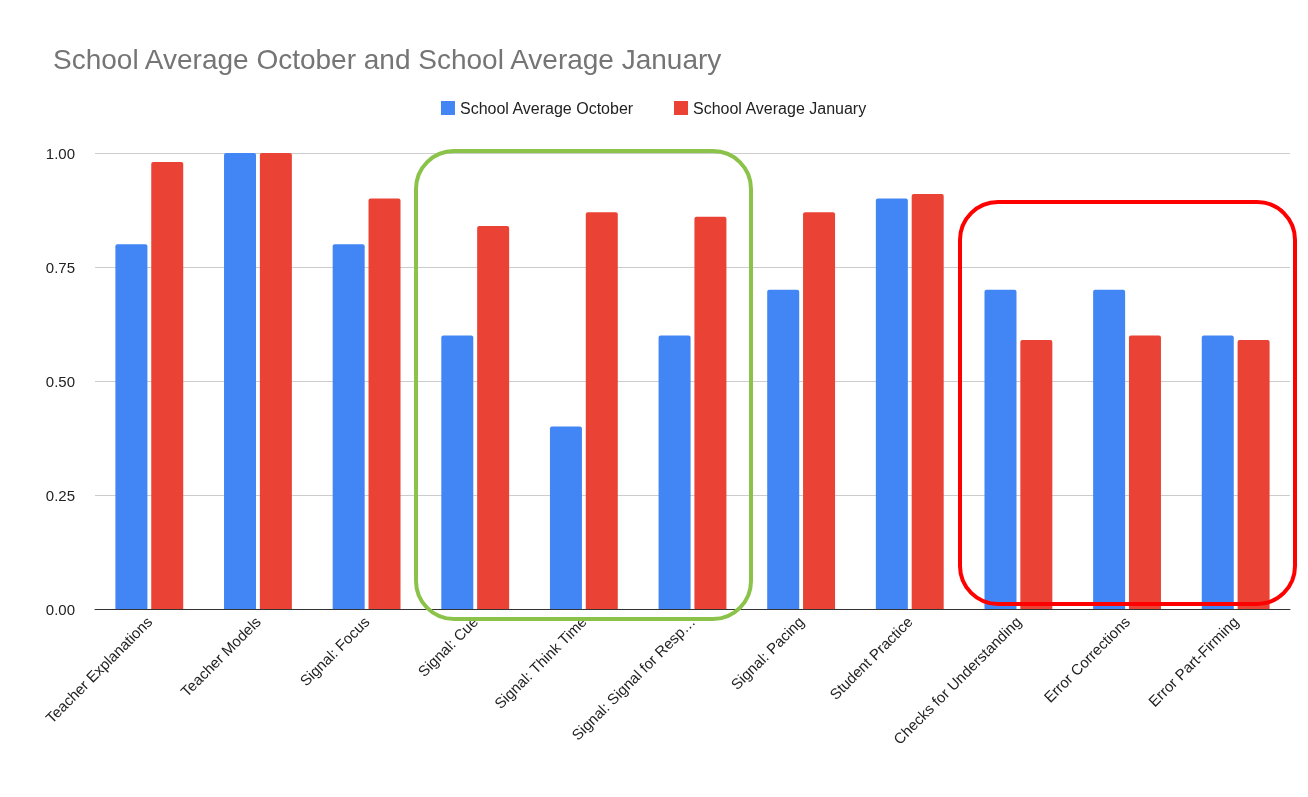 Image resolution: width=1308 pixels, height=797 pixels. I want to click on chart-title: School Average October and School Average January, so click(387, 59).